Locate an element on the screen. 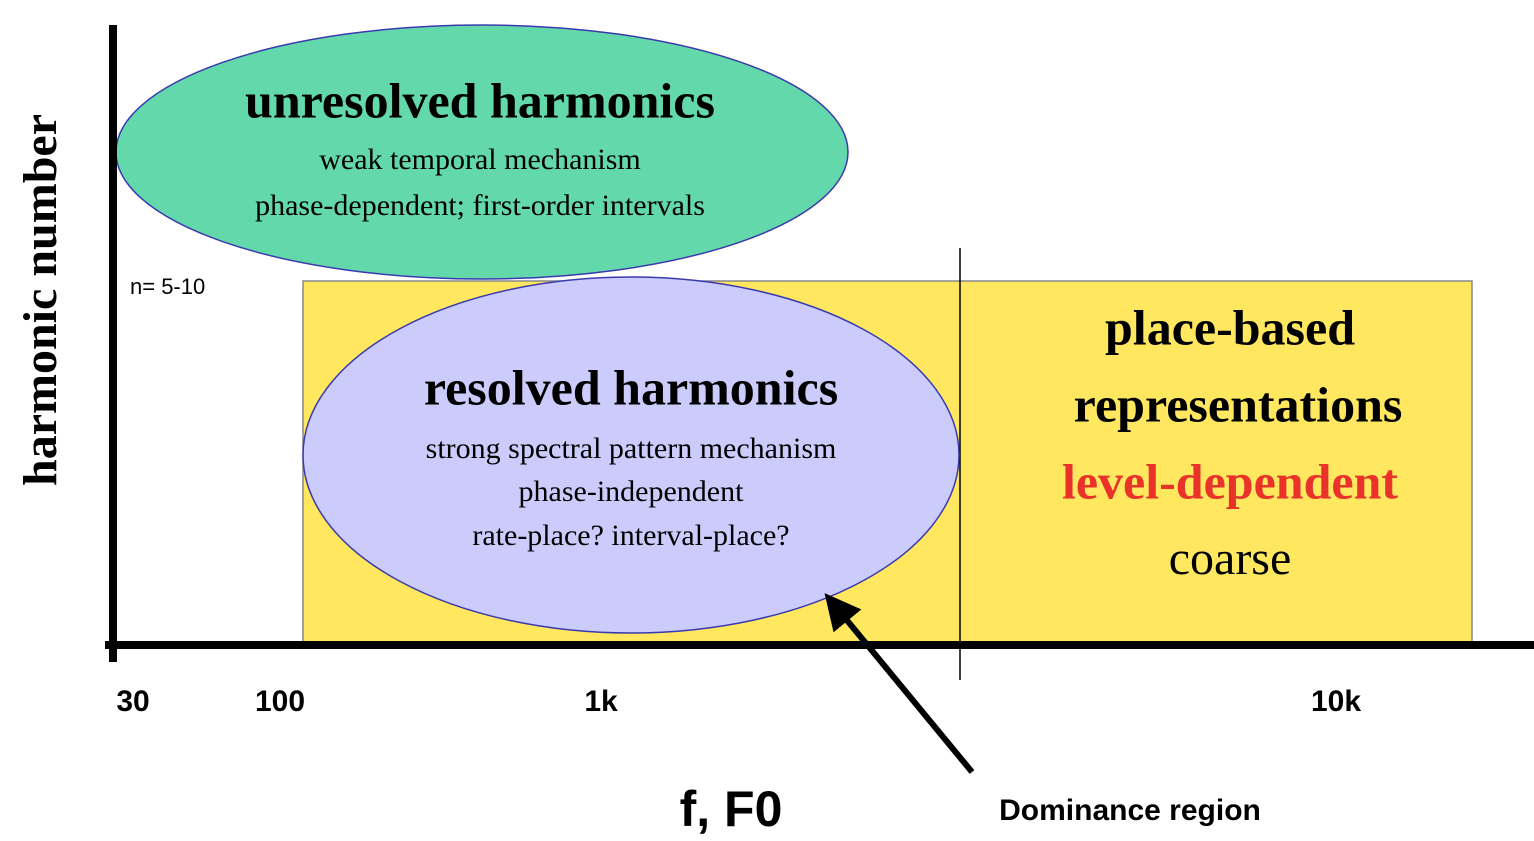 Image resolution: width=1534 pixels, height=841 pixels. region-line: rate-place? interval-place? is located at coordinates (630, 535).